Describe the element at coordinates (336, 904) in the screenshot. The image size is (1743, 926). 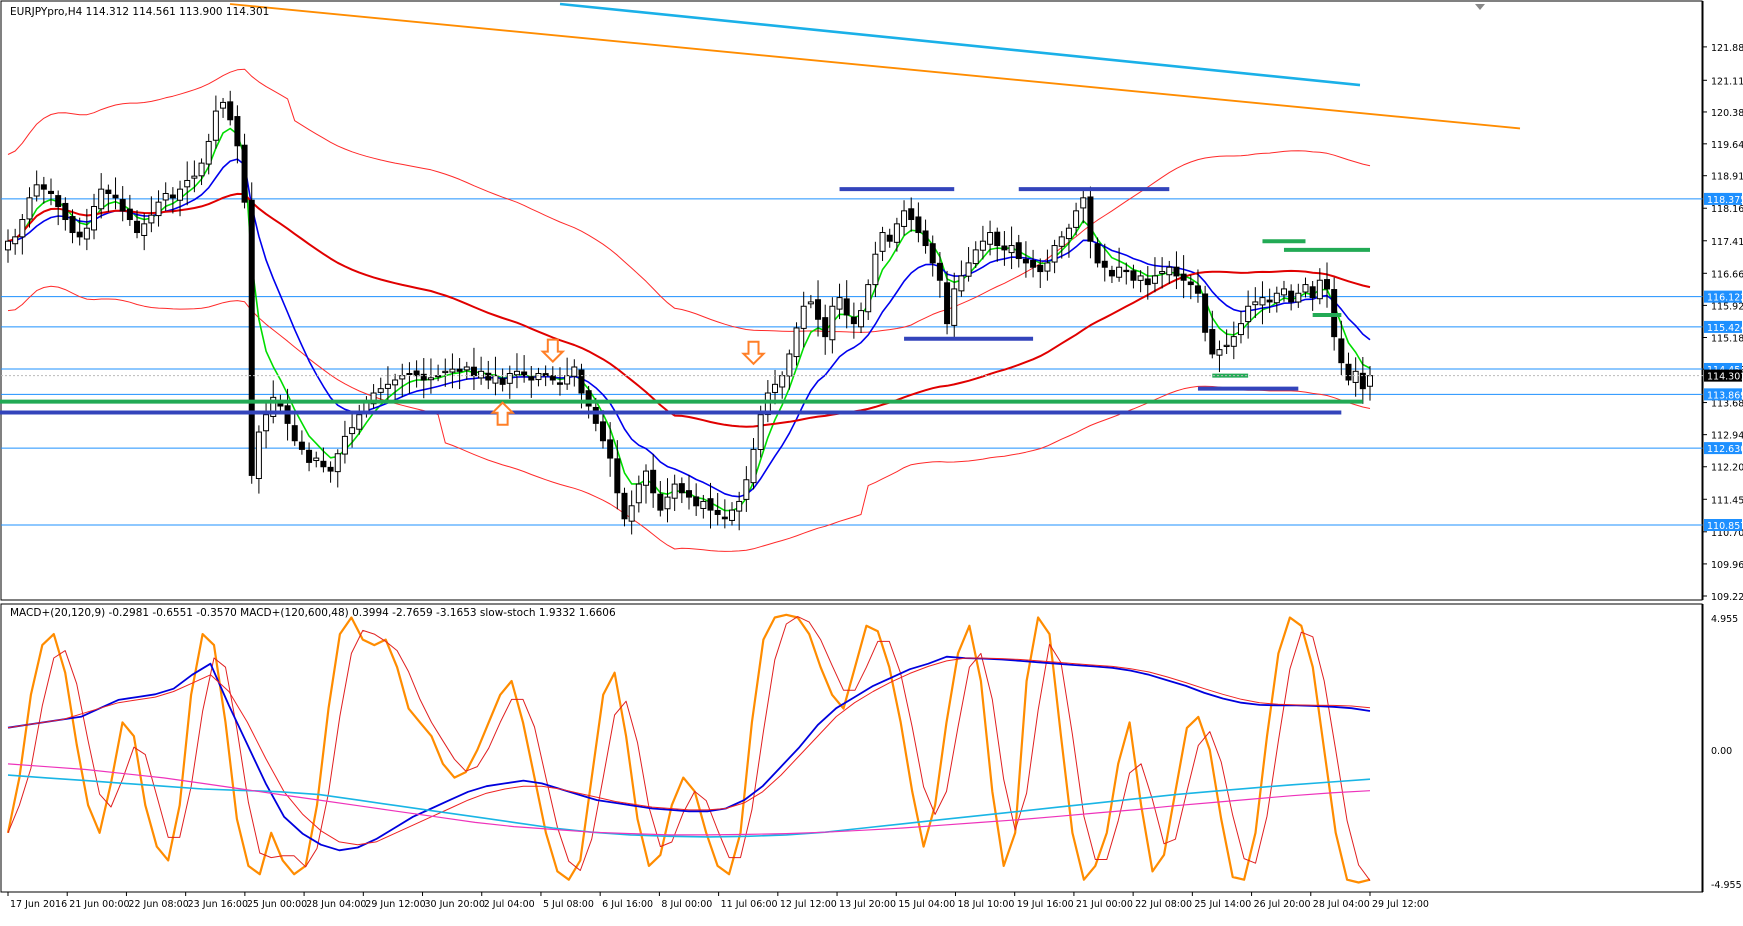
I see `time-tick-label: 28 Jun 04:00` at that location.